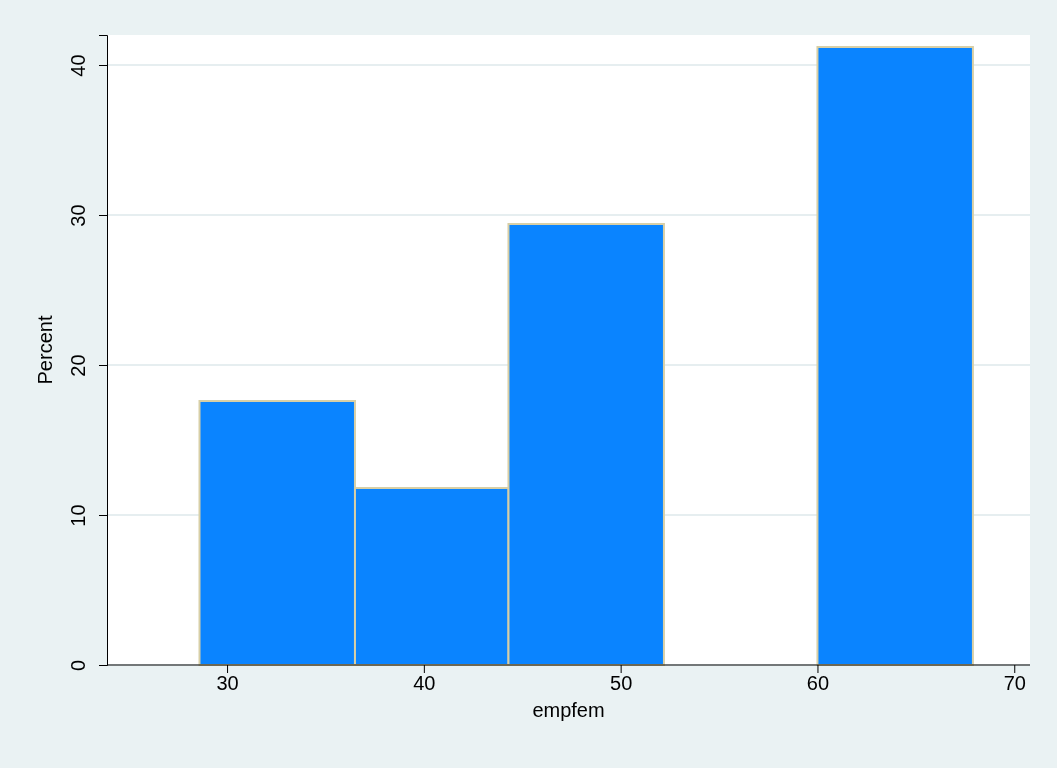 The width and height of the screenshot is (1057, 768). I want to click on y-axis-title: Percent, so click(45, 350).